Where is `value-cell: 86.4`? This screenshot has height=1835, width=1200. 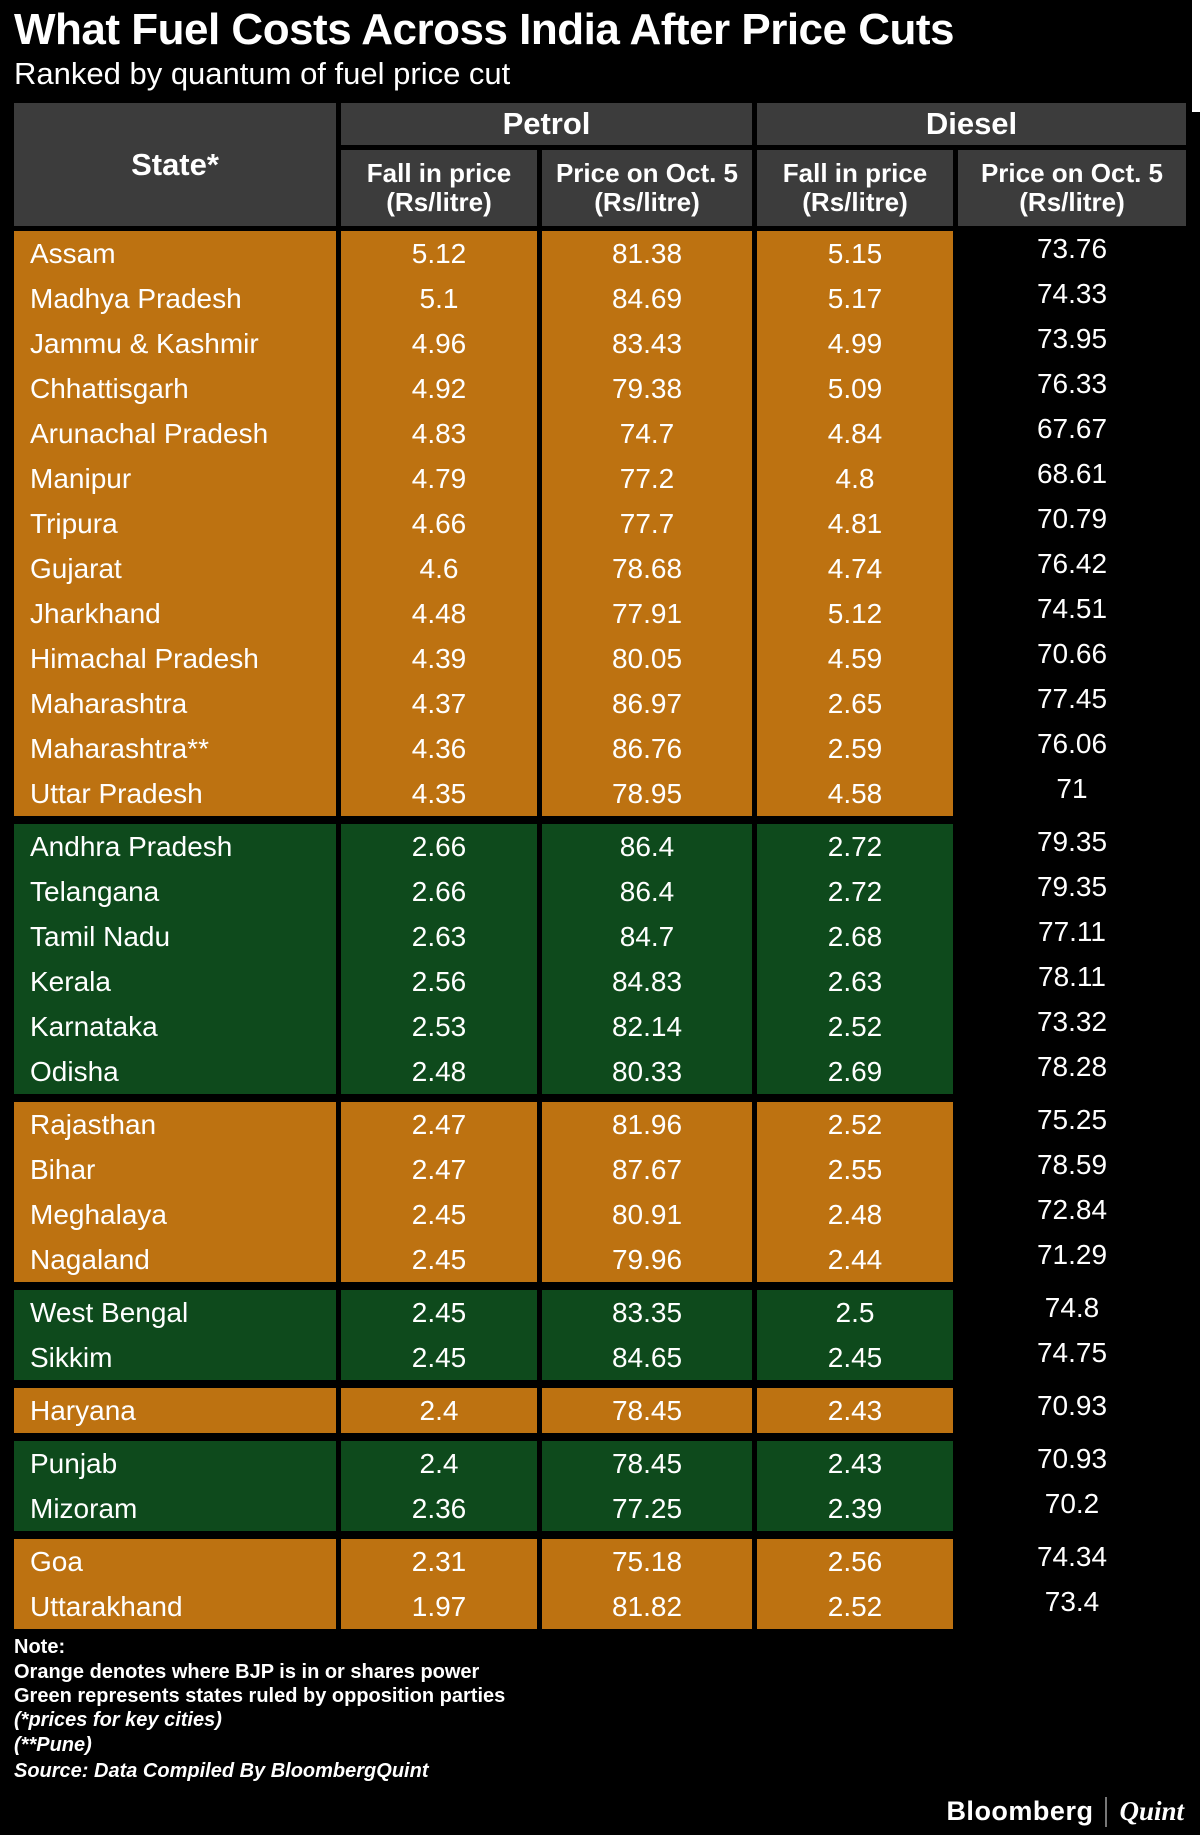 value-cell: 86.4 is located at coordinates (647, 847).